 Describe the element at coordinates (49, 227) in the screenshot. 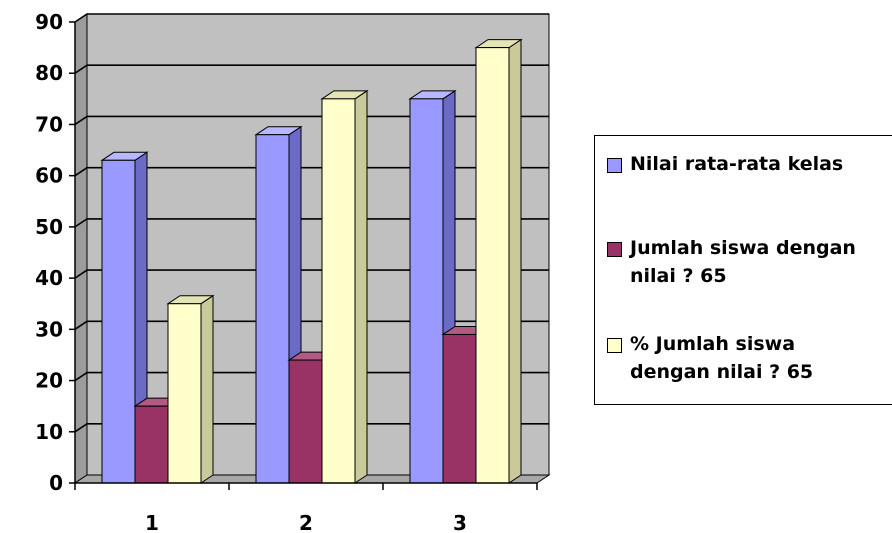

I see `y-tick-label-50: 50` at that location.